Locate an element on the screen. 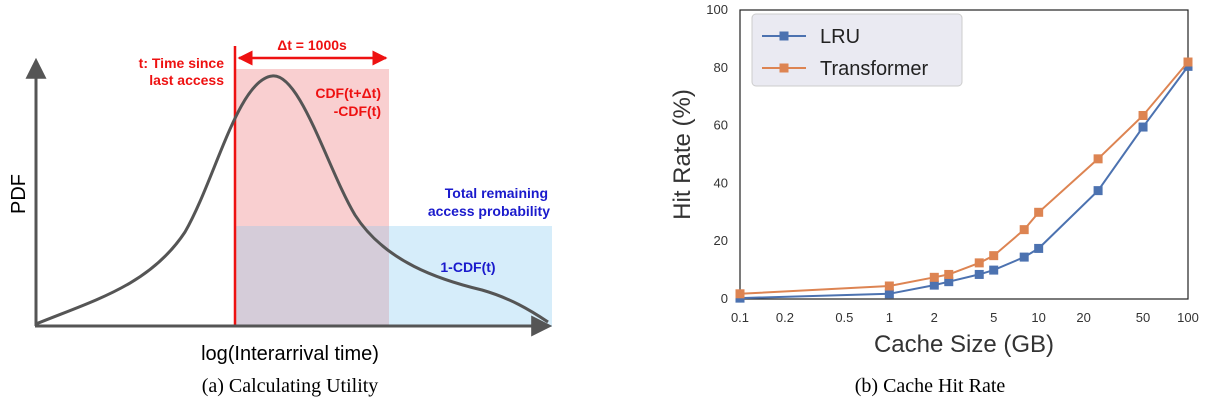 The image size is (1210, 409). x-tick-label: 0.5 is located at coordinates (844, 317).